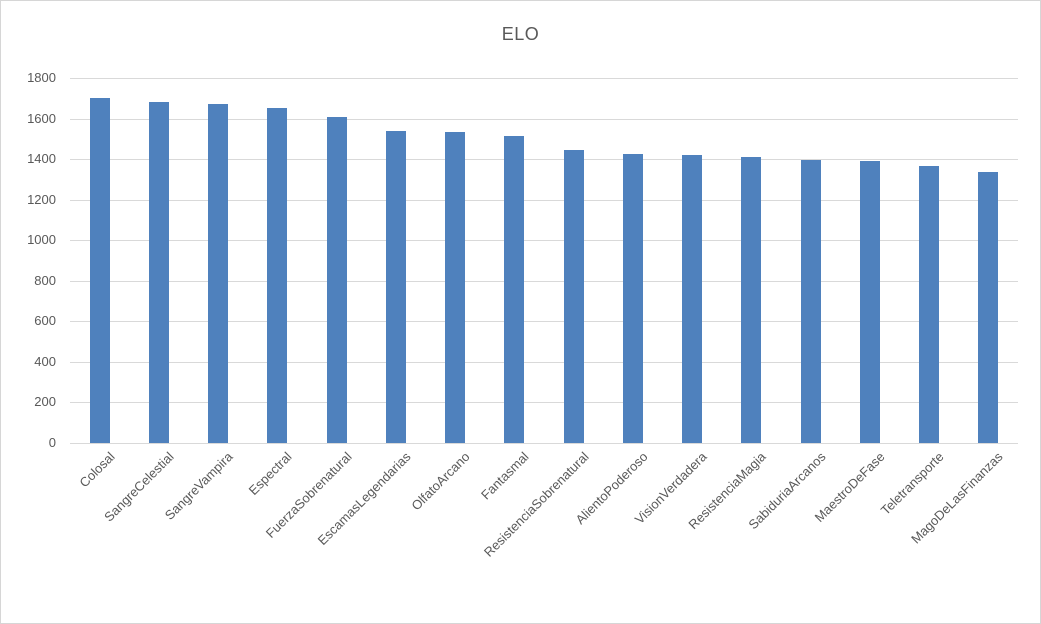  I want to click on y-tick-label: 800, so click(45, 280).